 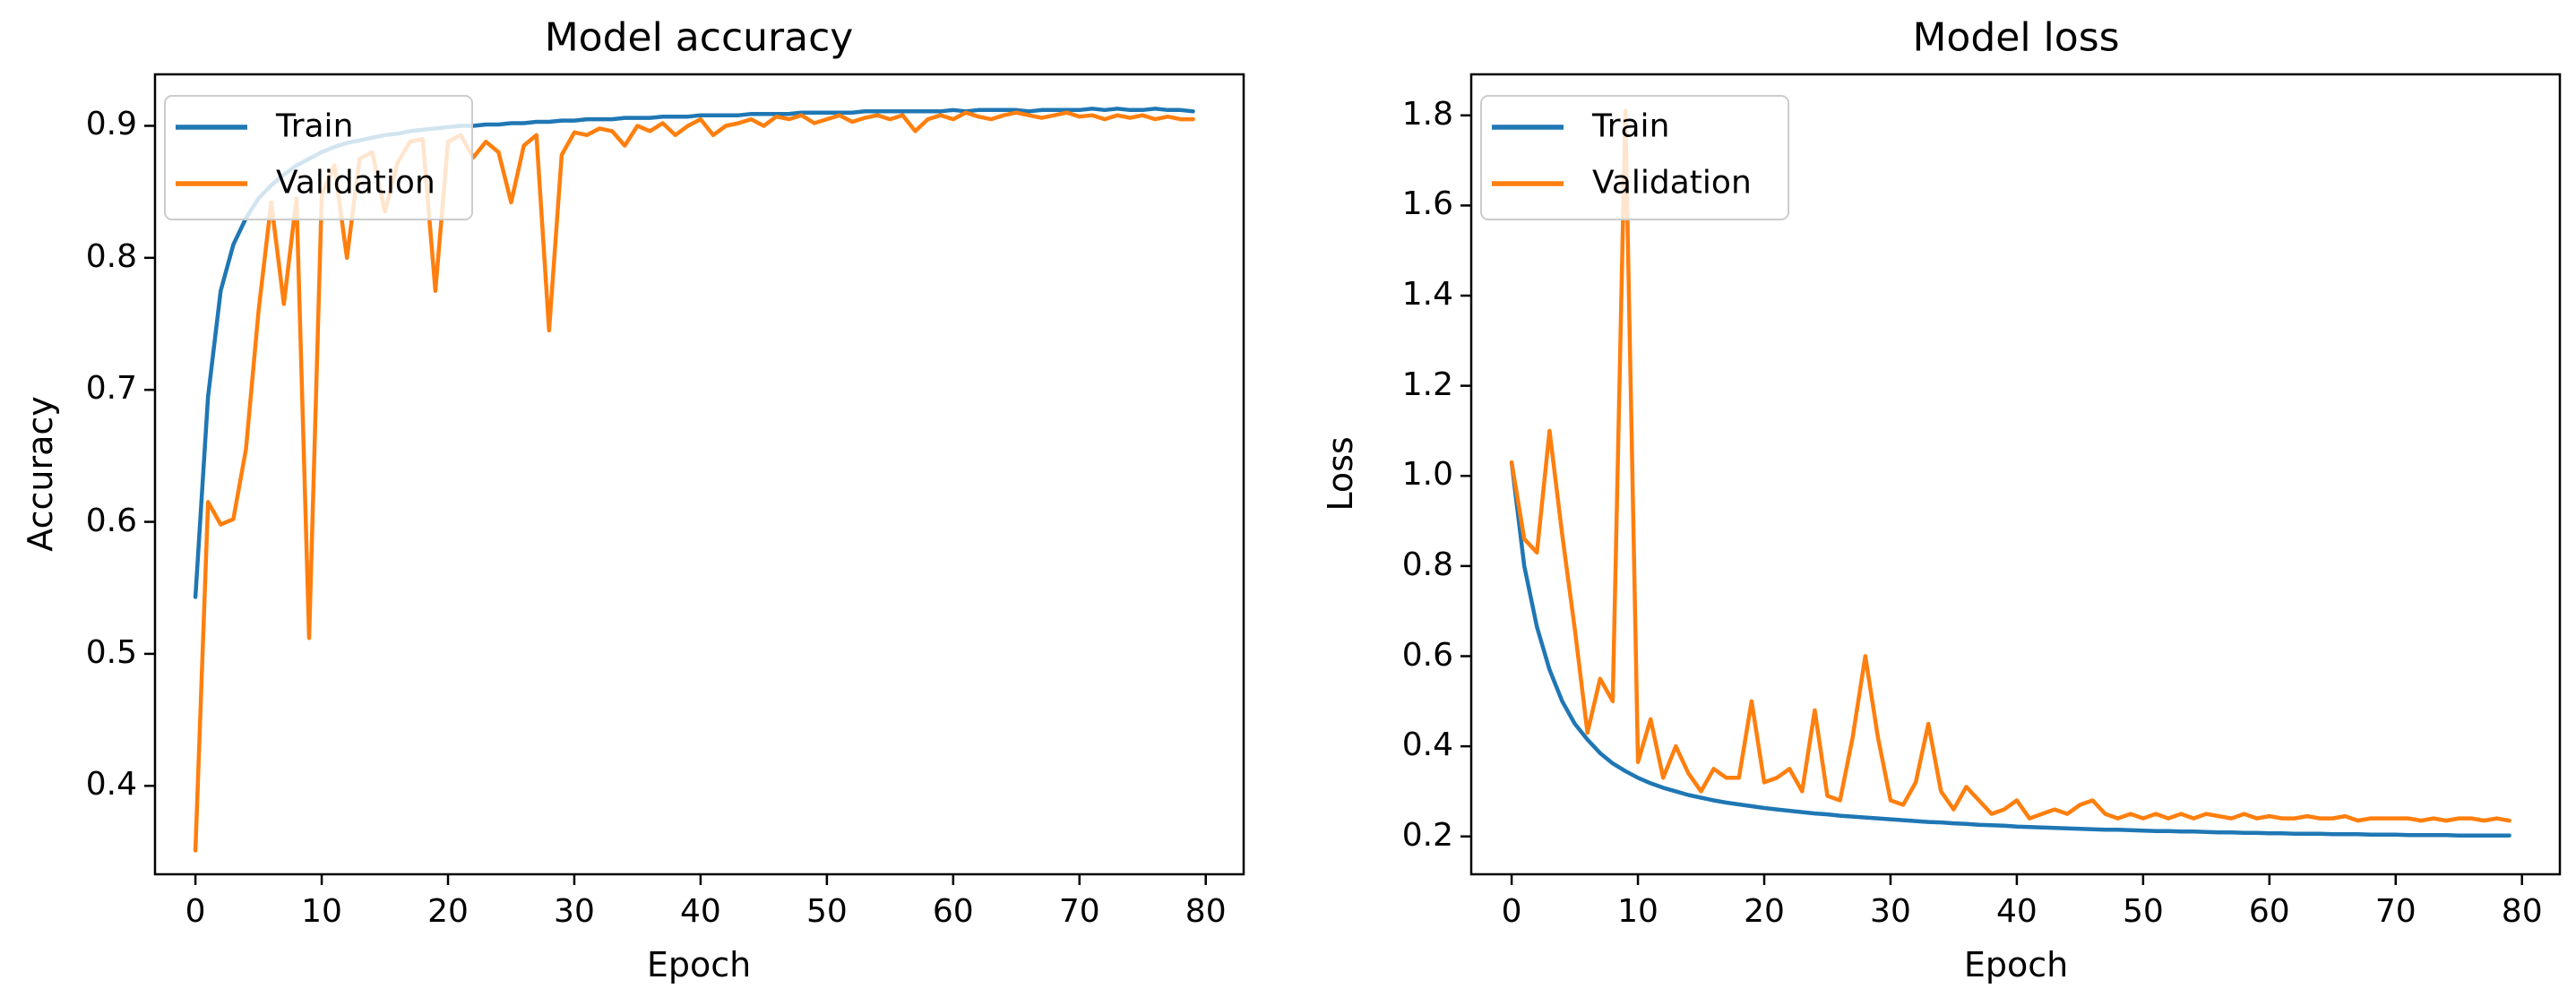 I want to click on accuracy-xaxis-label: Epoch, so click(x=699, y=964).